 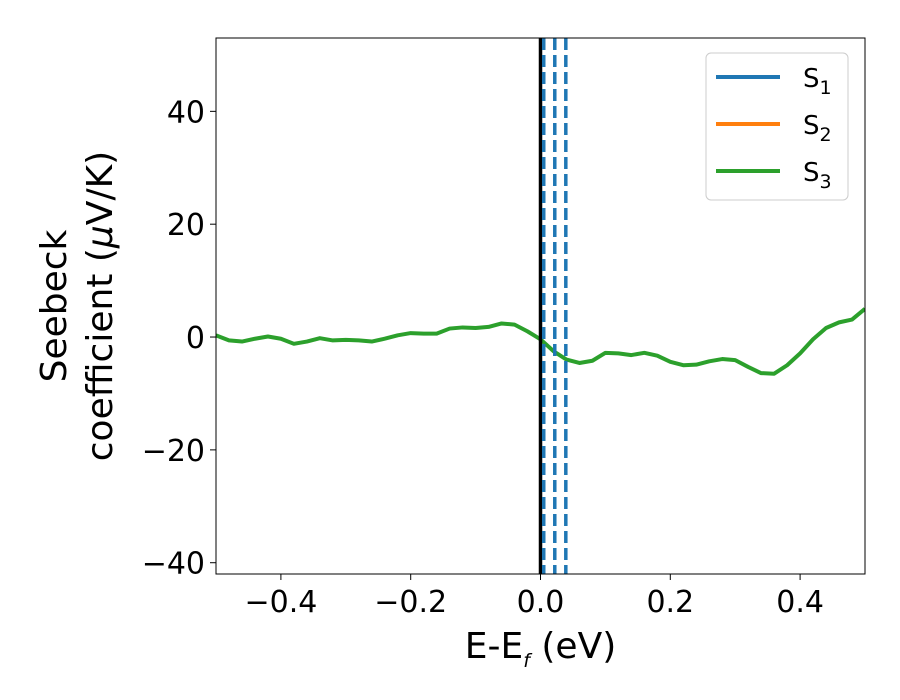 I want to click on x-axis: −0.4 −0.2 0.0 0.2 0.4, so click(x=534, y=597).